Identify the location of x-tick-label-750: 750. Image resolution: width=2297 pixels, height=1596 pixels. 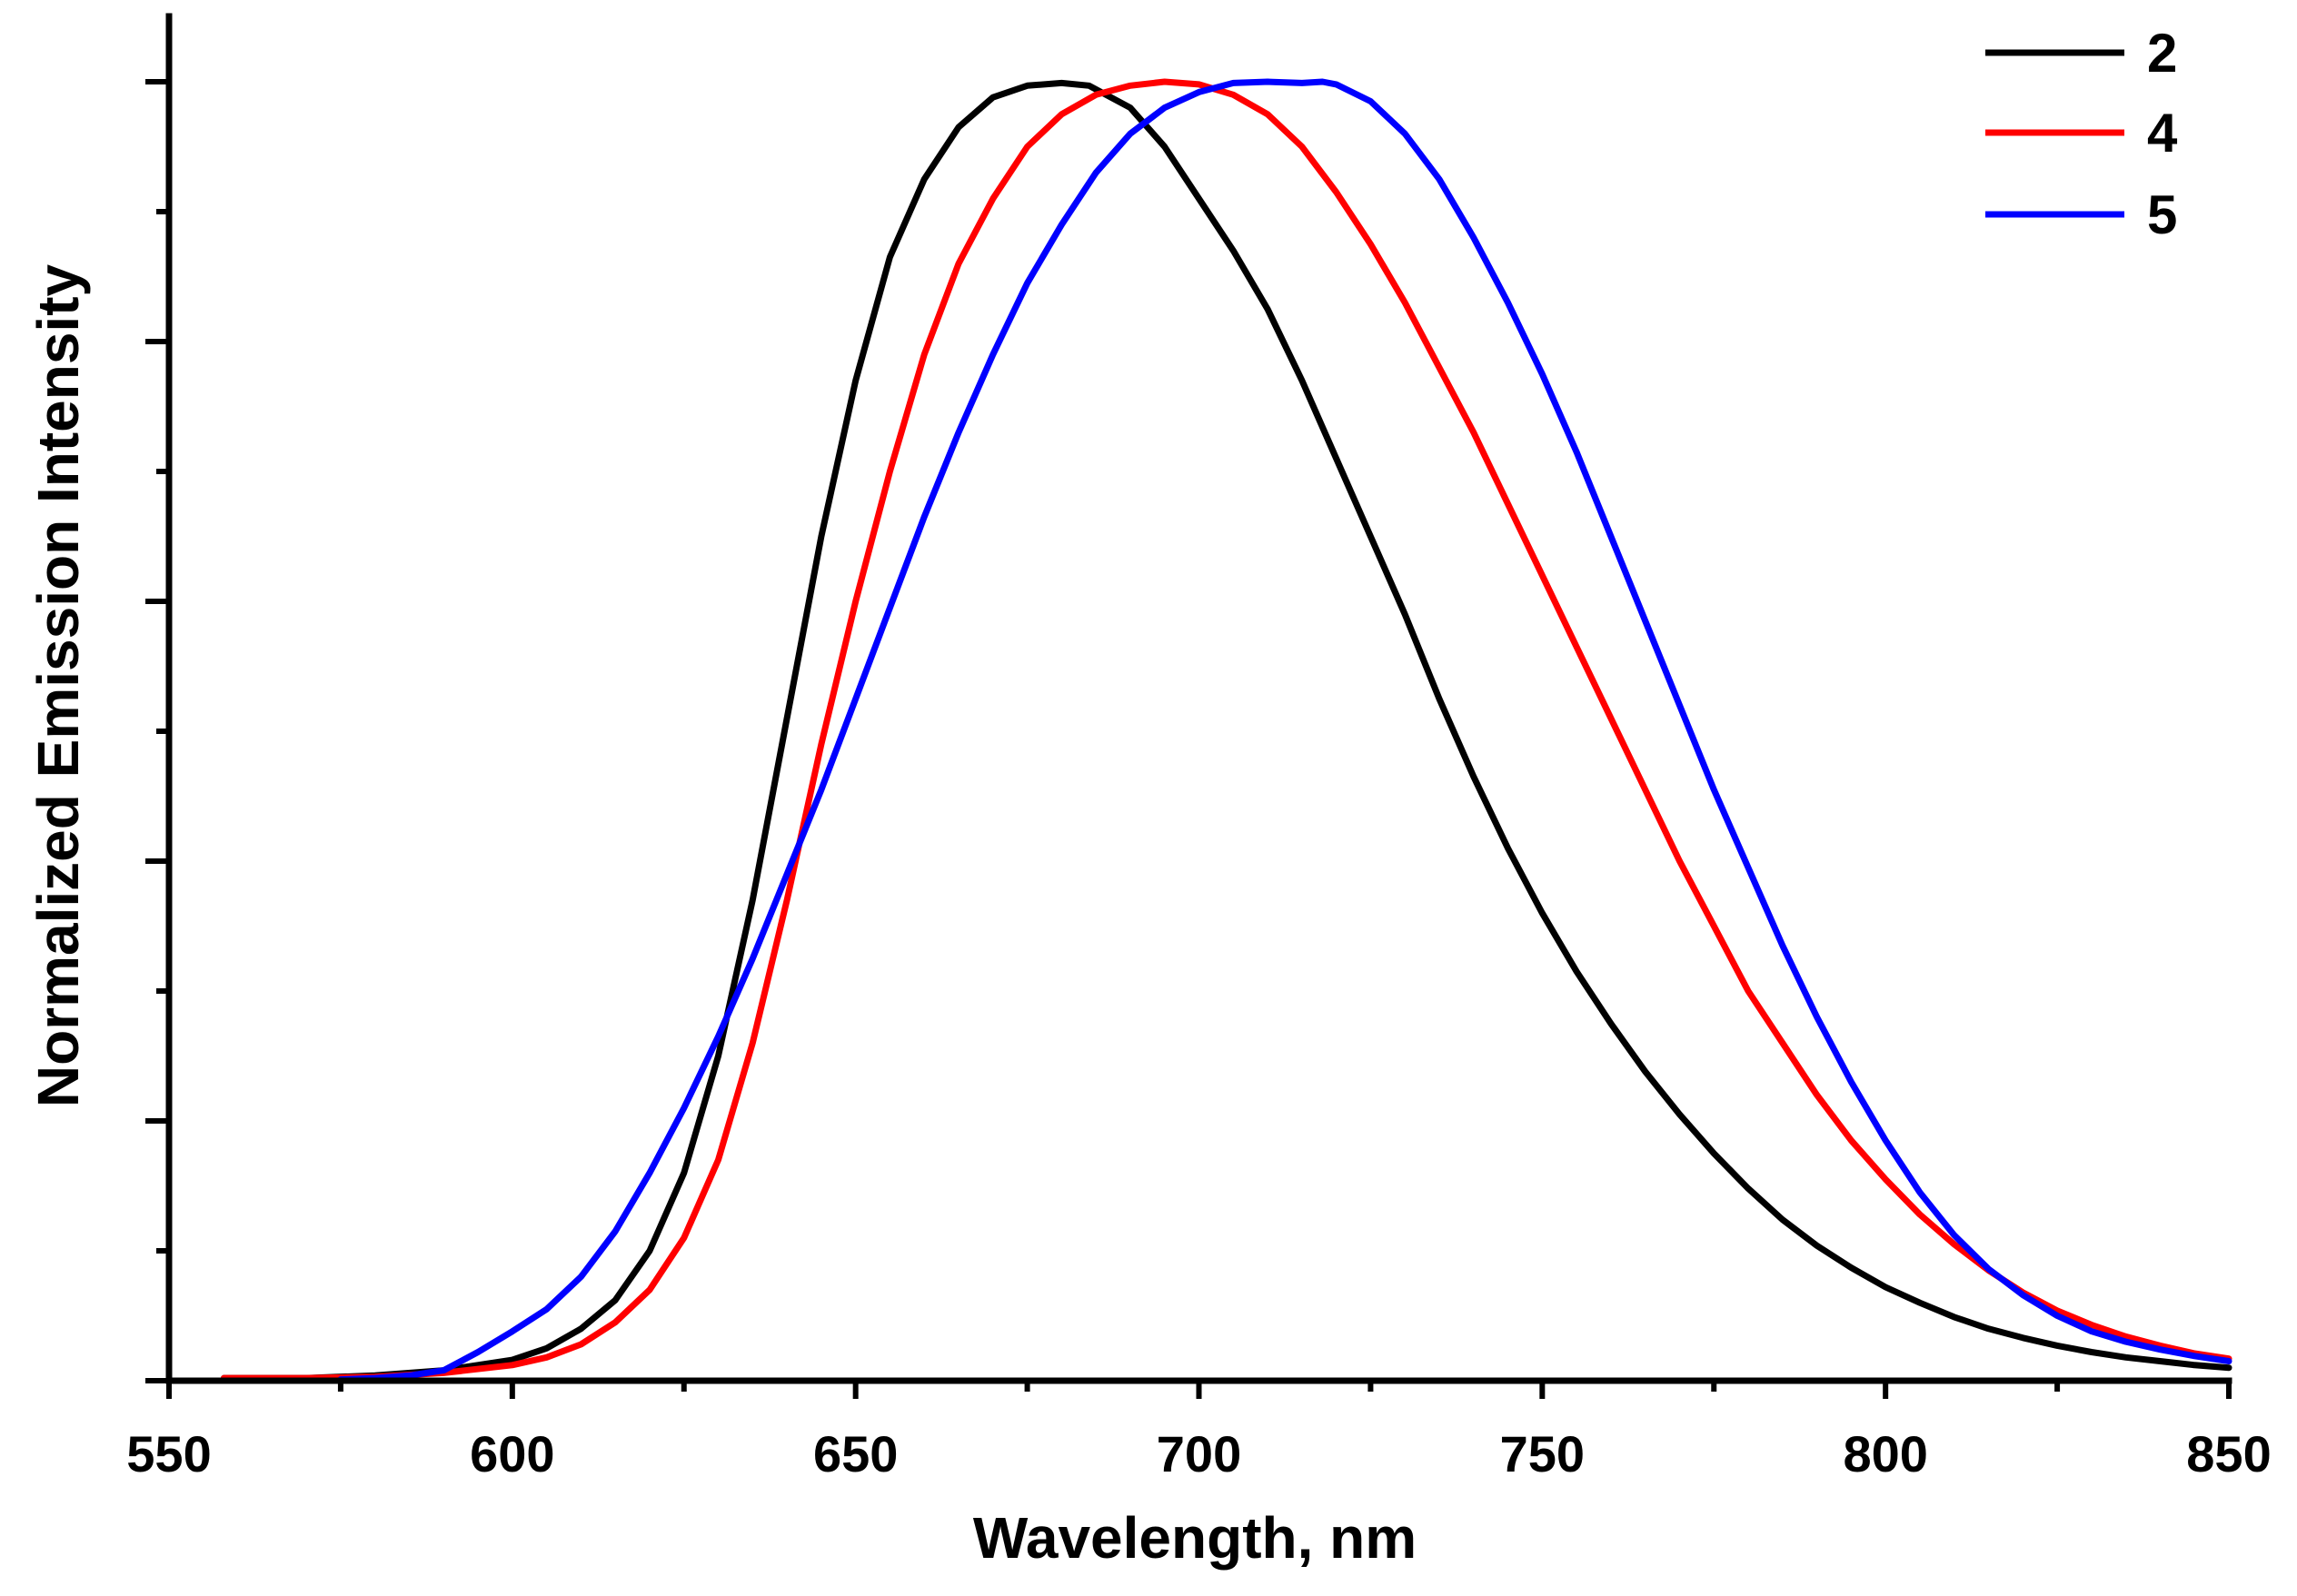
(1542, 1453).